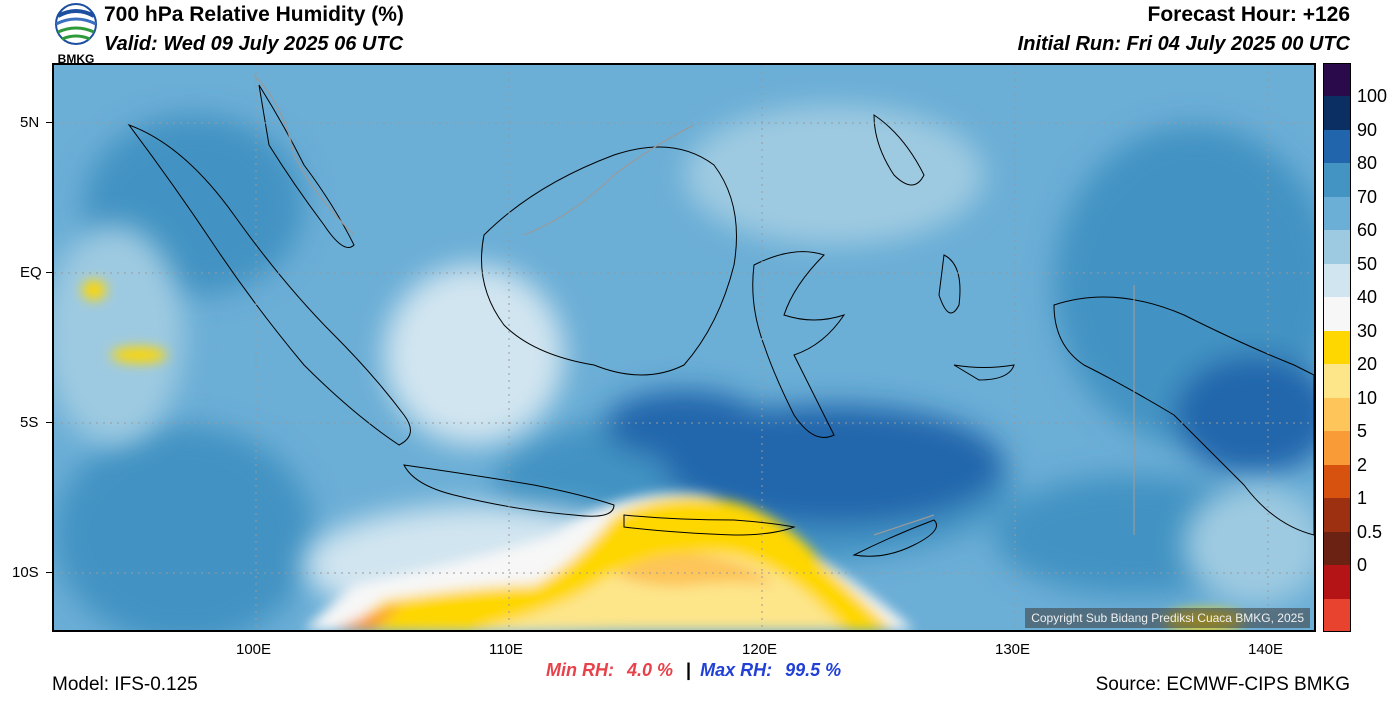  What do you see at coordinates (1362, 565) in the screenshot?
I see `colorbar-label: 0` at bounding box center [1362, 565].